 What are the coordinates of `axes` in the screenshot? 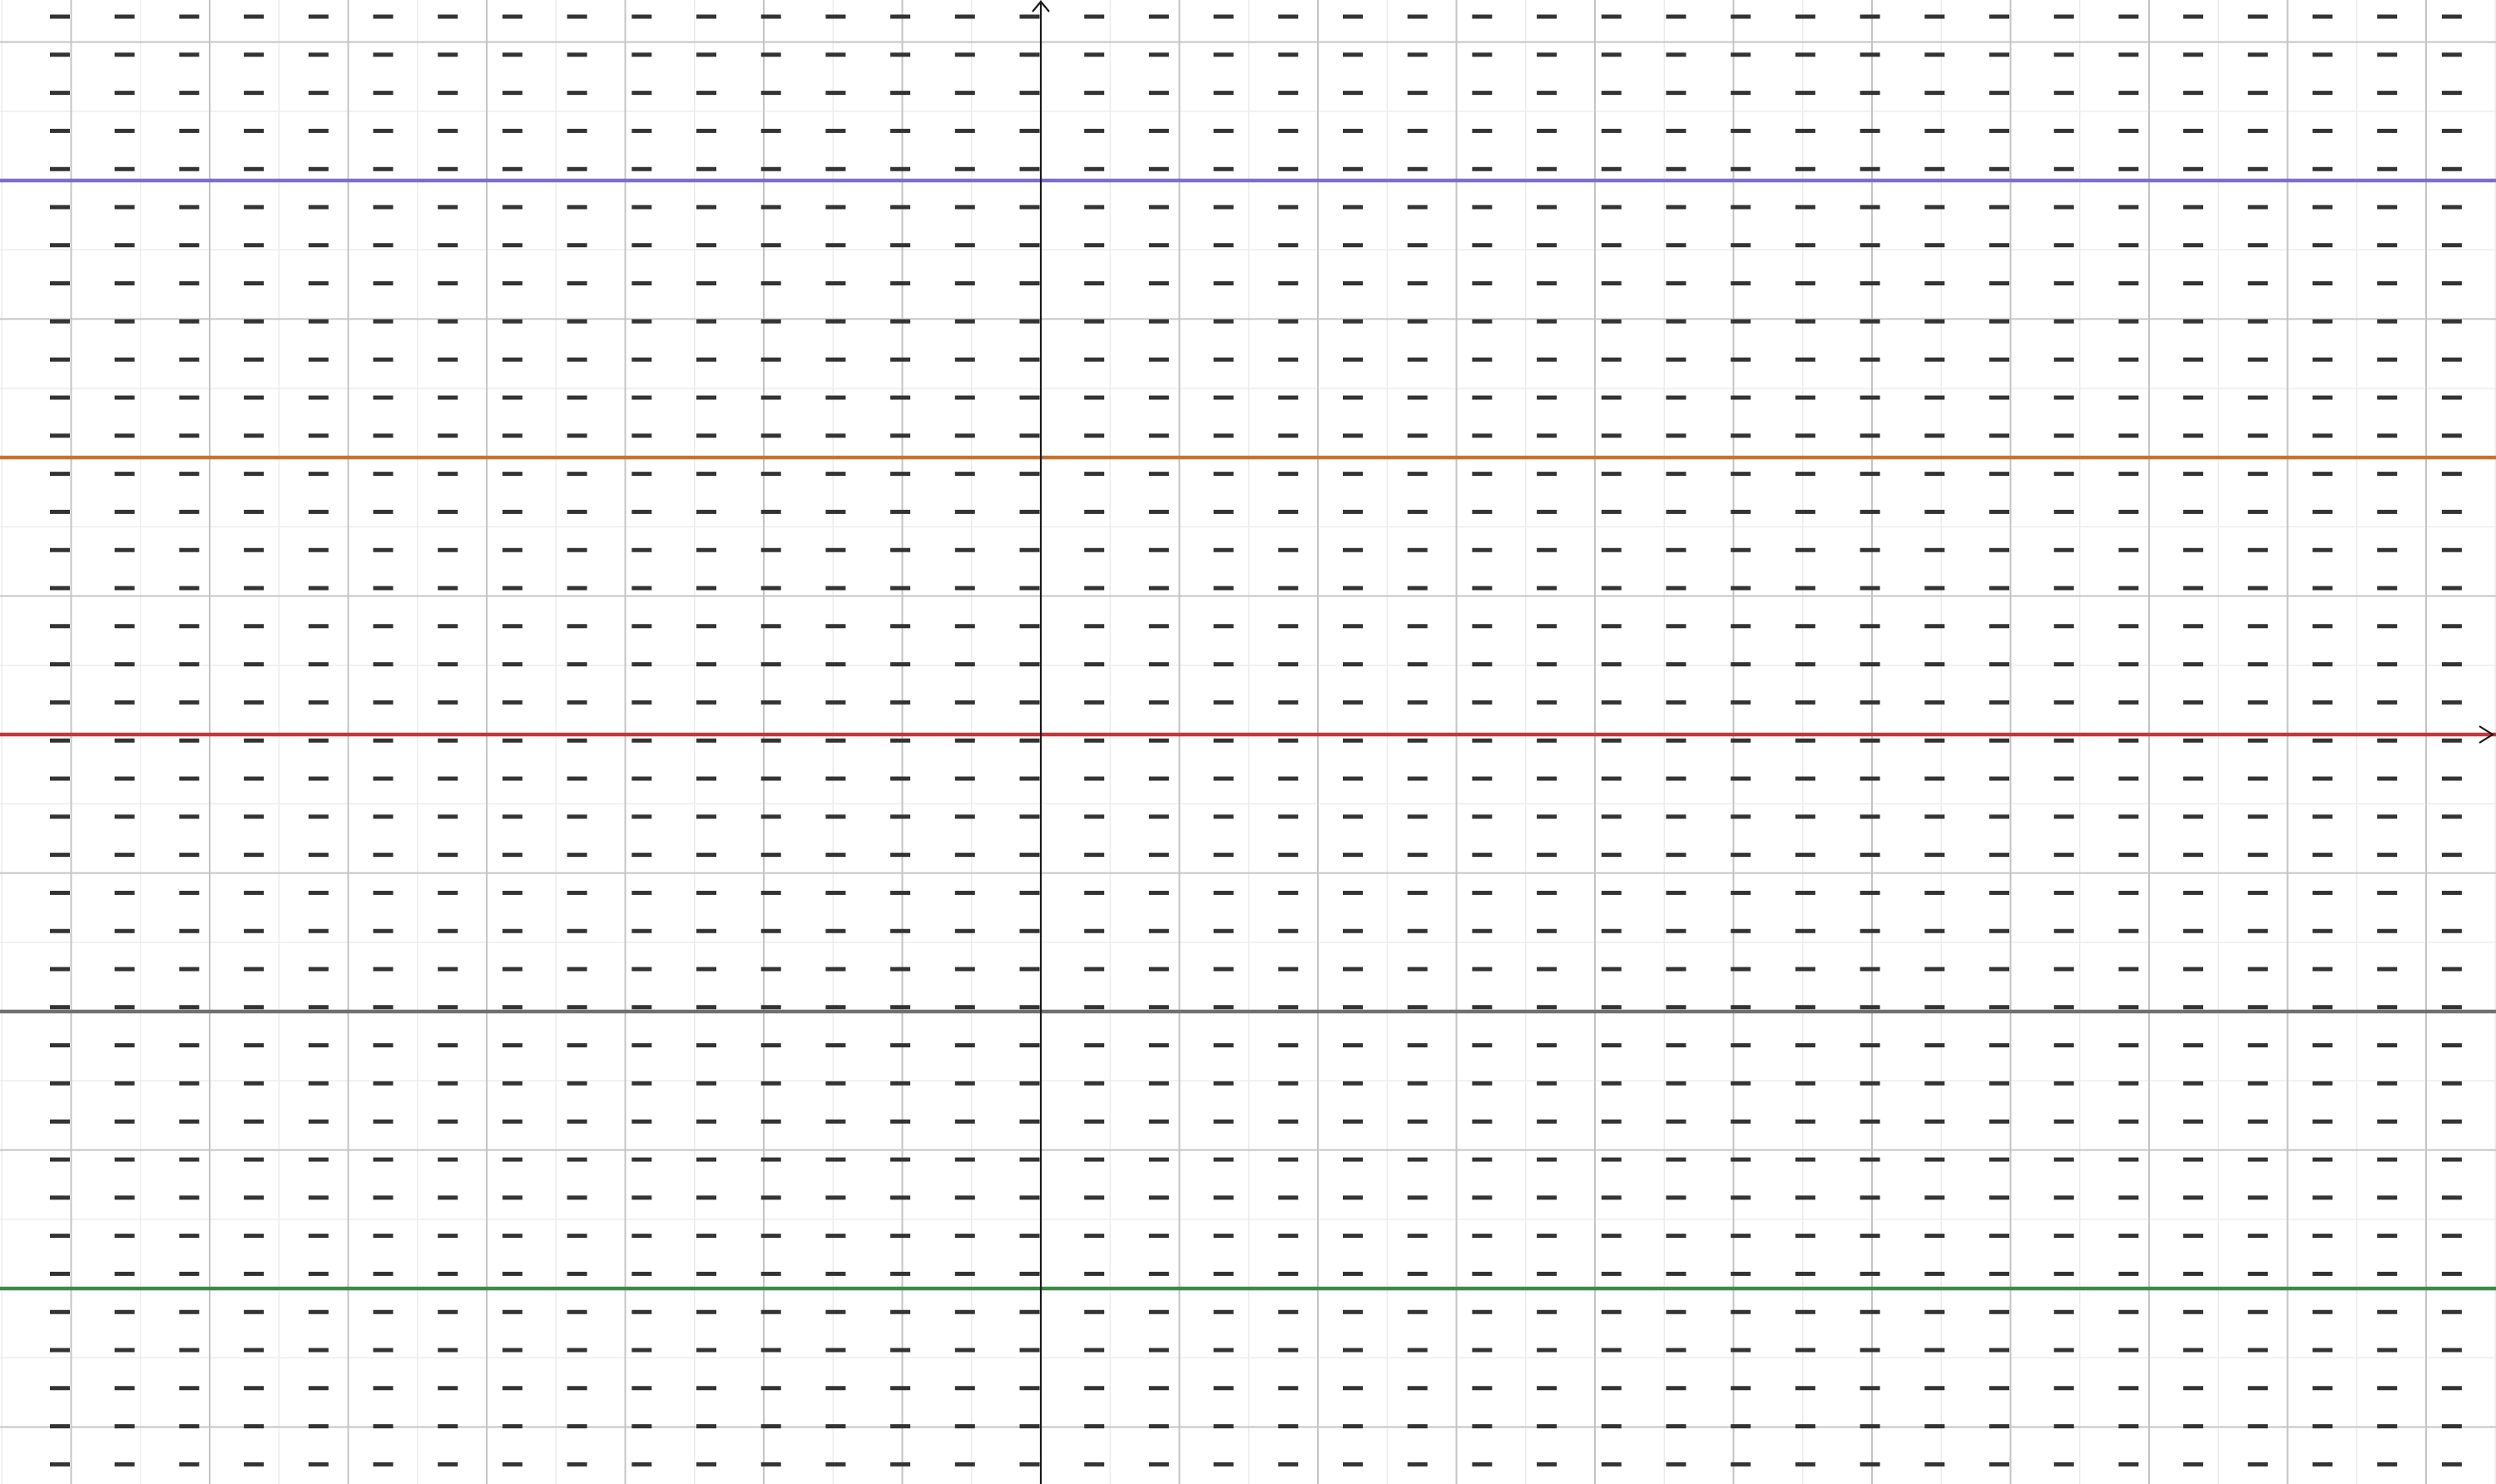 It's located at (1041, 742).